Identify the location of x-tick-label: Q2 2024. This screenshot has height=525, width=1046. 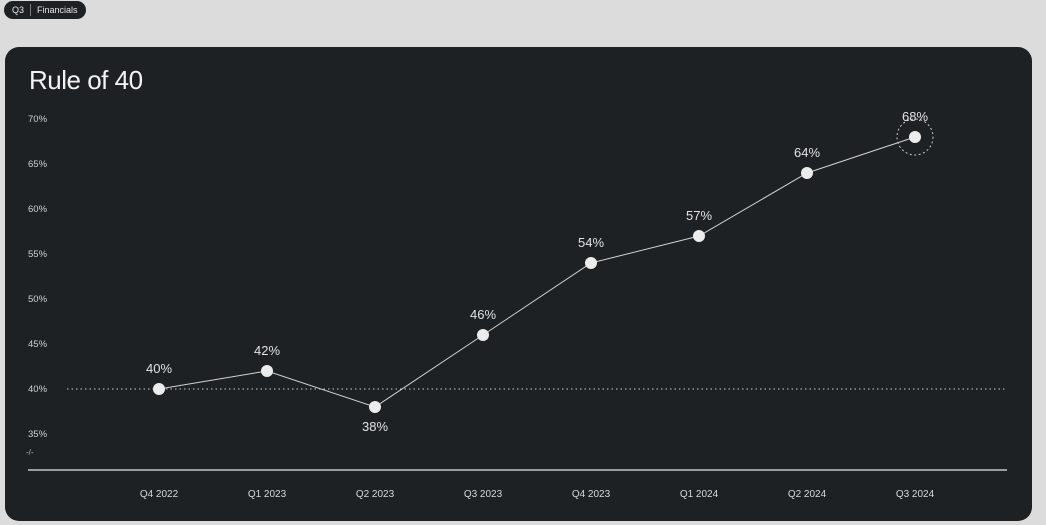
(807, 494).